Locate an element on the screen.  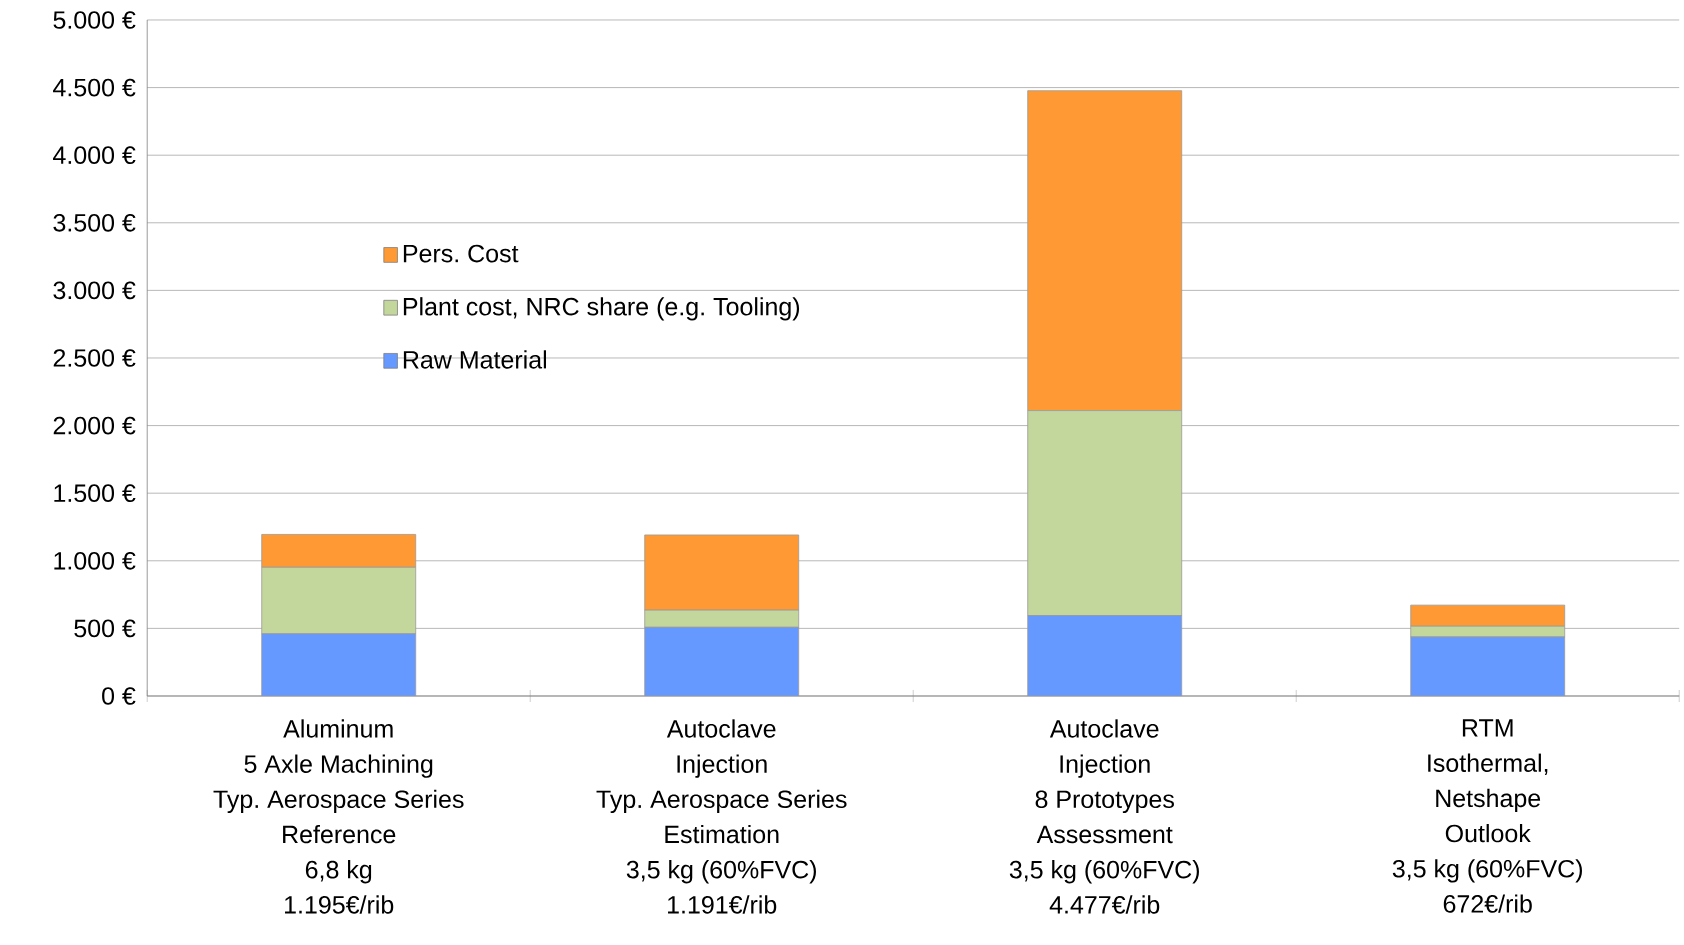
y-tick-label: 5.000 € is located at coordinates (94, 20).